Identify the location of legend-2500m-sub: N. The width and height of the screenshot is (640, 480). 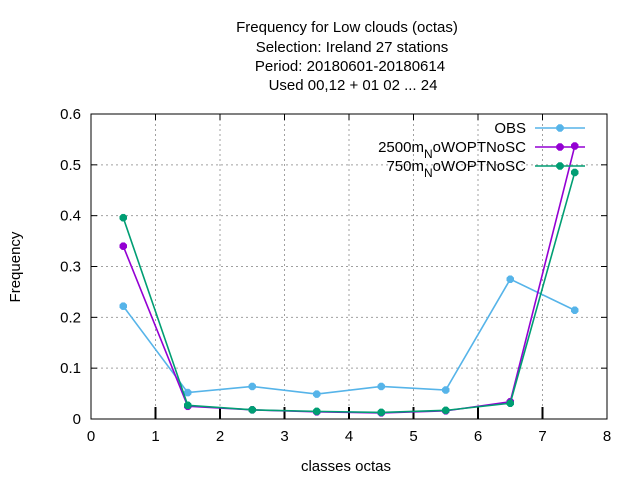
(428, 154).